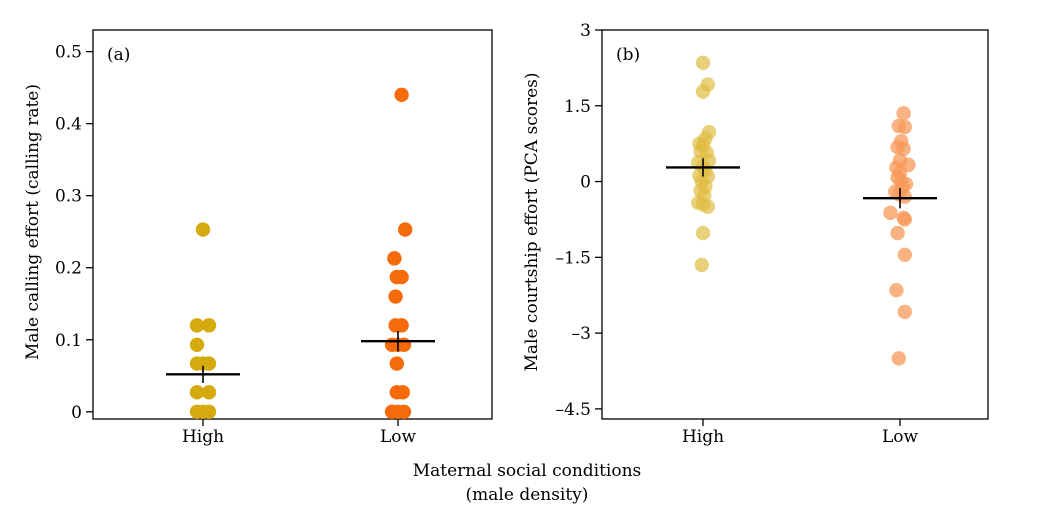 This screenshot has height=516, width=1041. Describe the element at coordinates (577, 107) in the screenshot. I see `y-tick-label: 1.5` at that location.